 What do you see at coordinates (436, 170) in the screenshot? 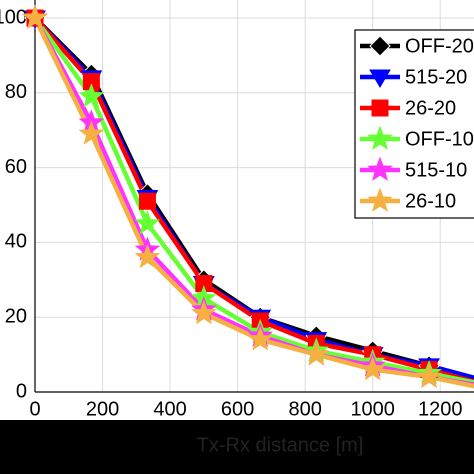
I see `legend-label: 515-10` at bounding box center [436, 170].